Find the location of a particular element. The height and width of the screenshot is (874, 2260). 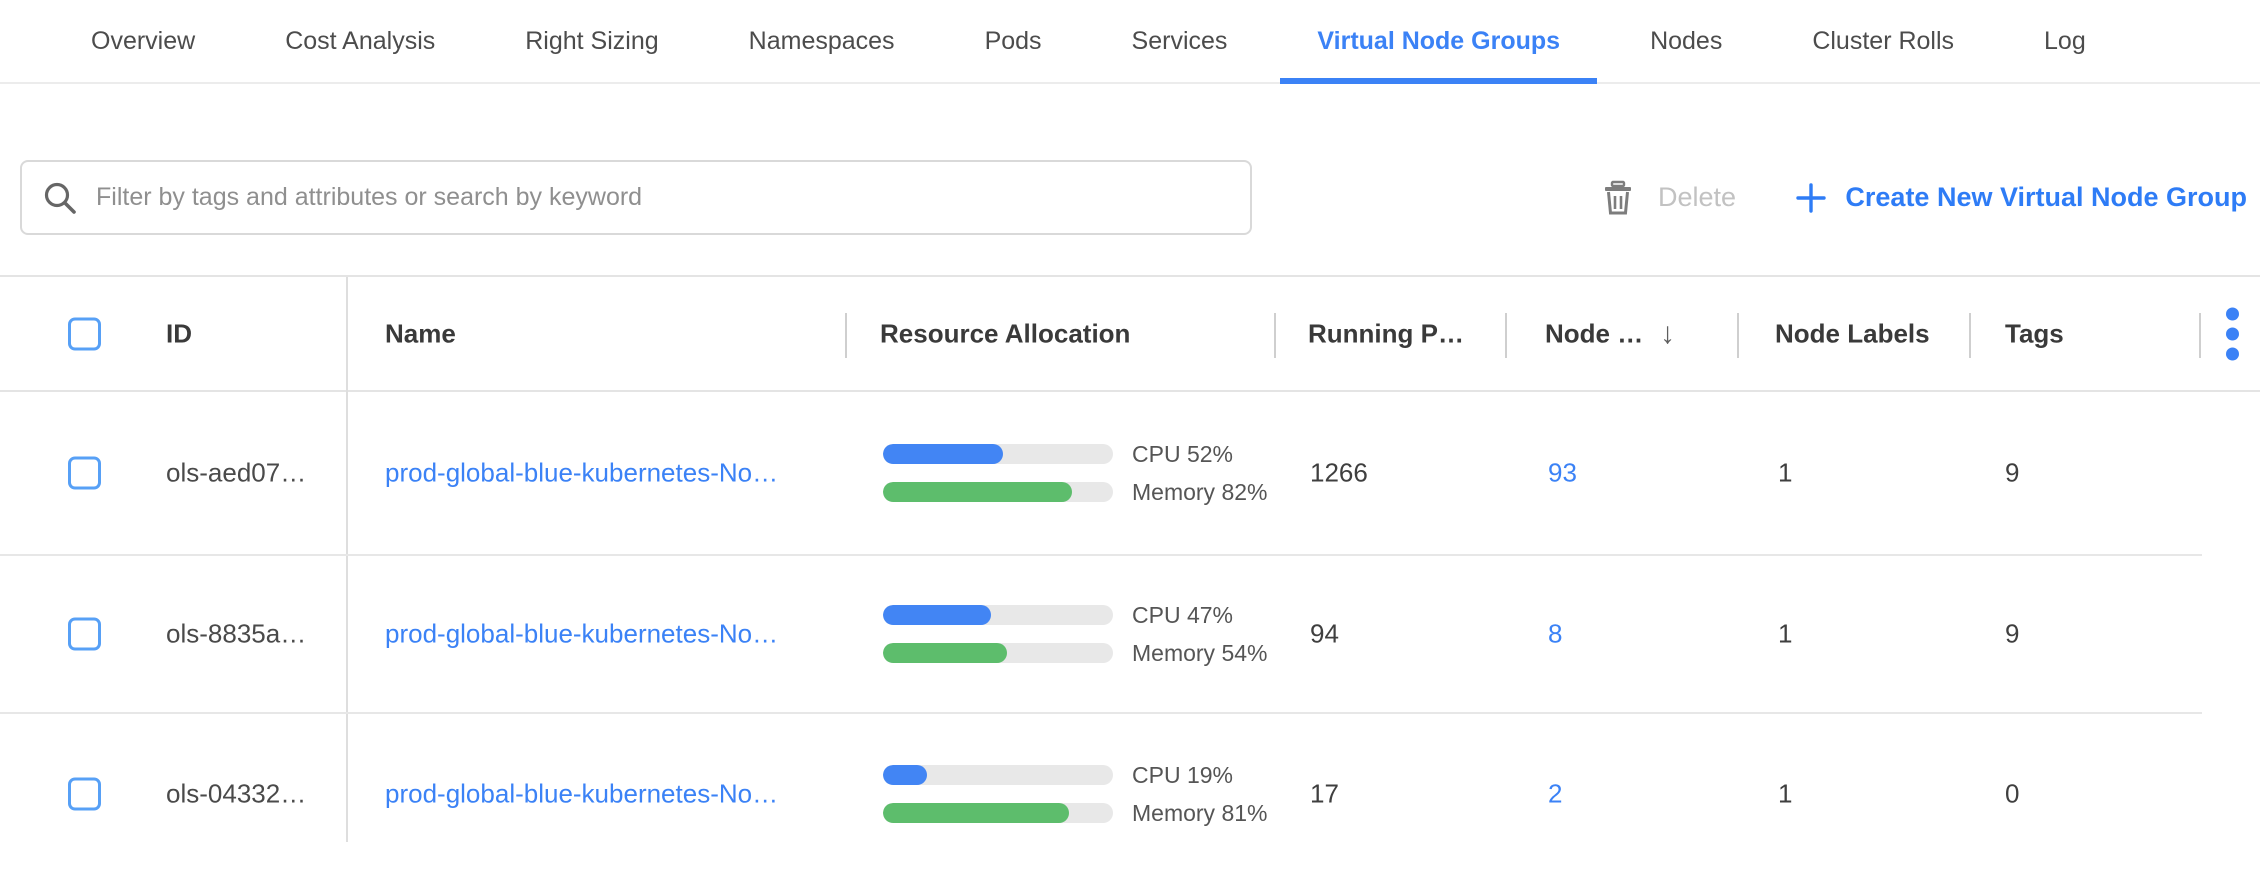

nodes-count-link: 8 is located at coordinates (1555, 633).